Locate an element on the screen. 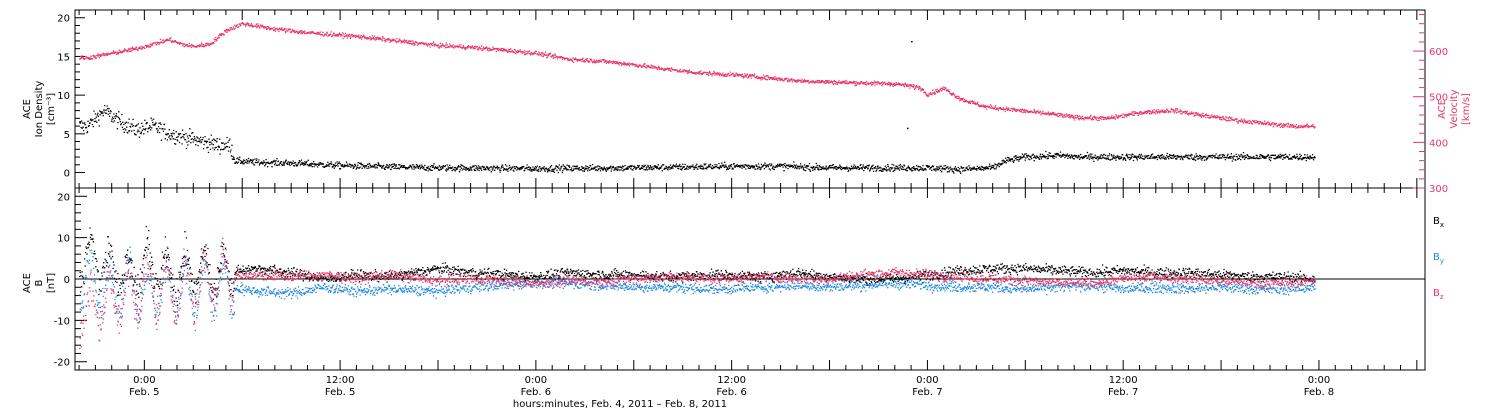 This screenshot has height=414, width=1500. density-tick-label: 20 is located at coordinates (63, 19).